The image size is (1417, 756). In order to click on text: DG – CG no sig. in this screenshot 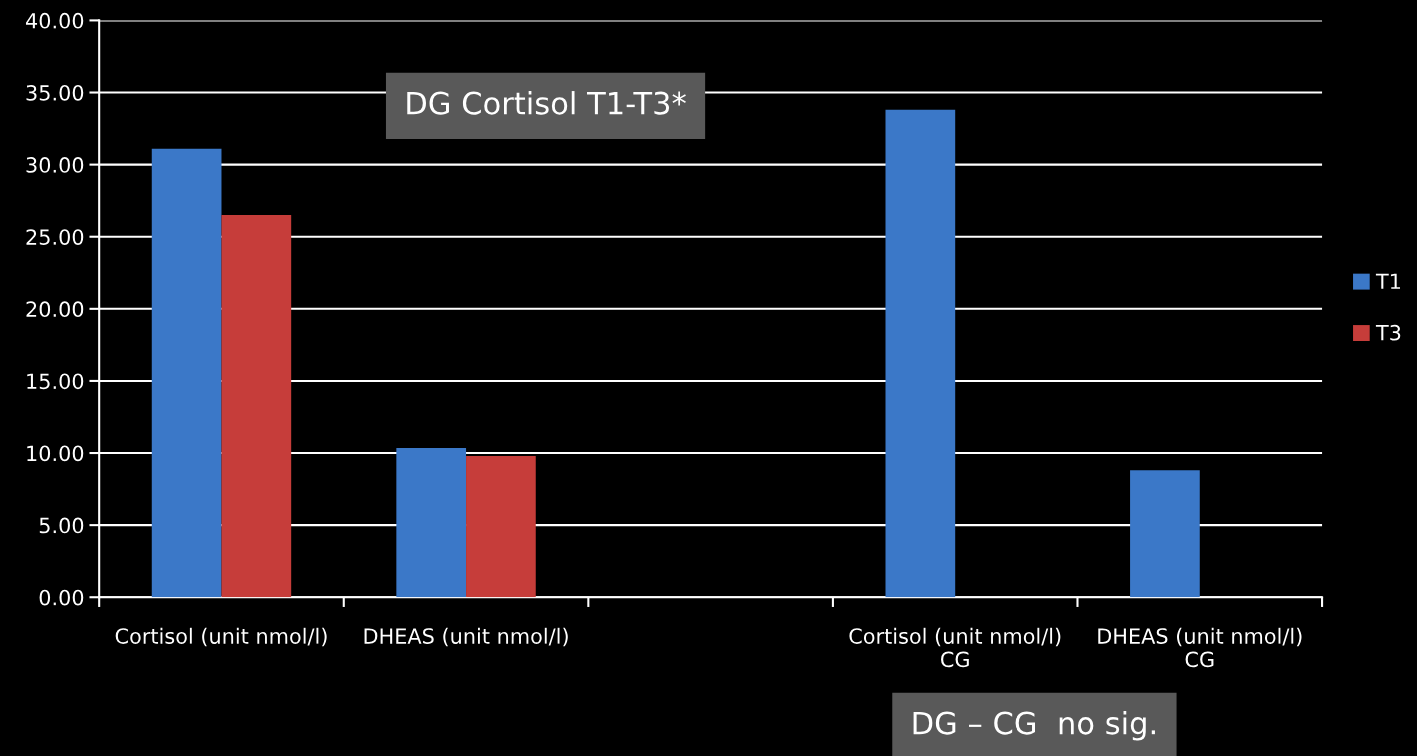, I will do `click(1034, 725)`.